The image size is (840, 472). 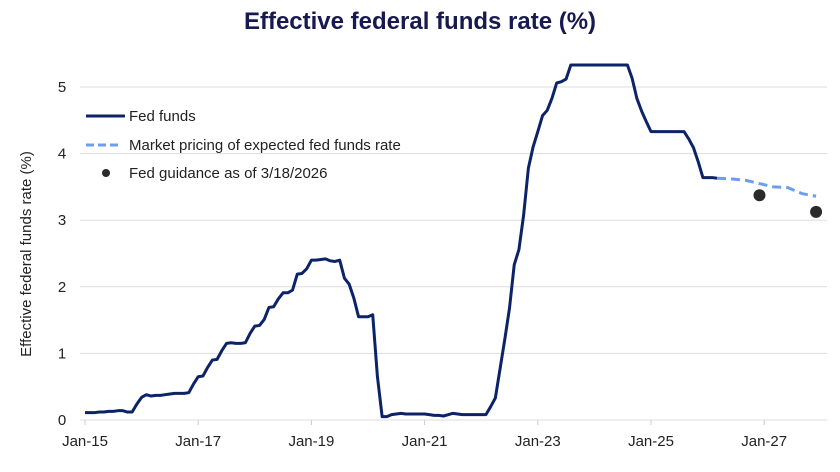 I want to click on legend-label-fed-funds: Fed funds, so click(x=162, y=116).